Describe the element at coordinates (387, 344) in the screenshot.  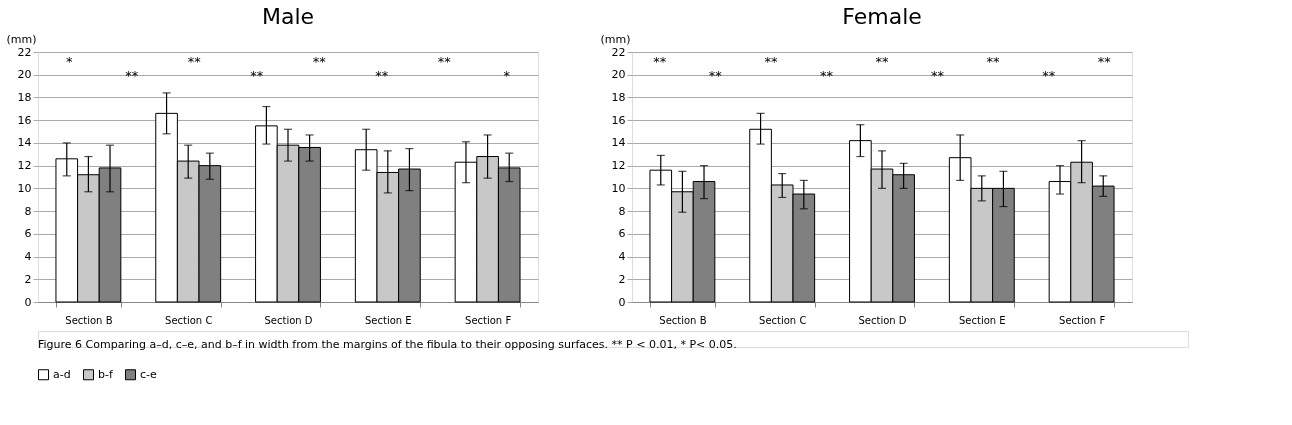
I see `caption: Figure 6 Comparing a–d, c–e, and b–f in width from the margins of the fibula to their opposing surfaces. ** P < 0.01, * P< 0.05.` at that location.